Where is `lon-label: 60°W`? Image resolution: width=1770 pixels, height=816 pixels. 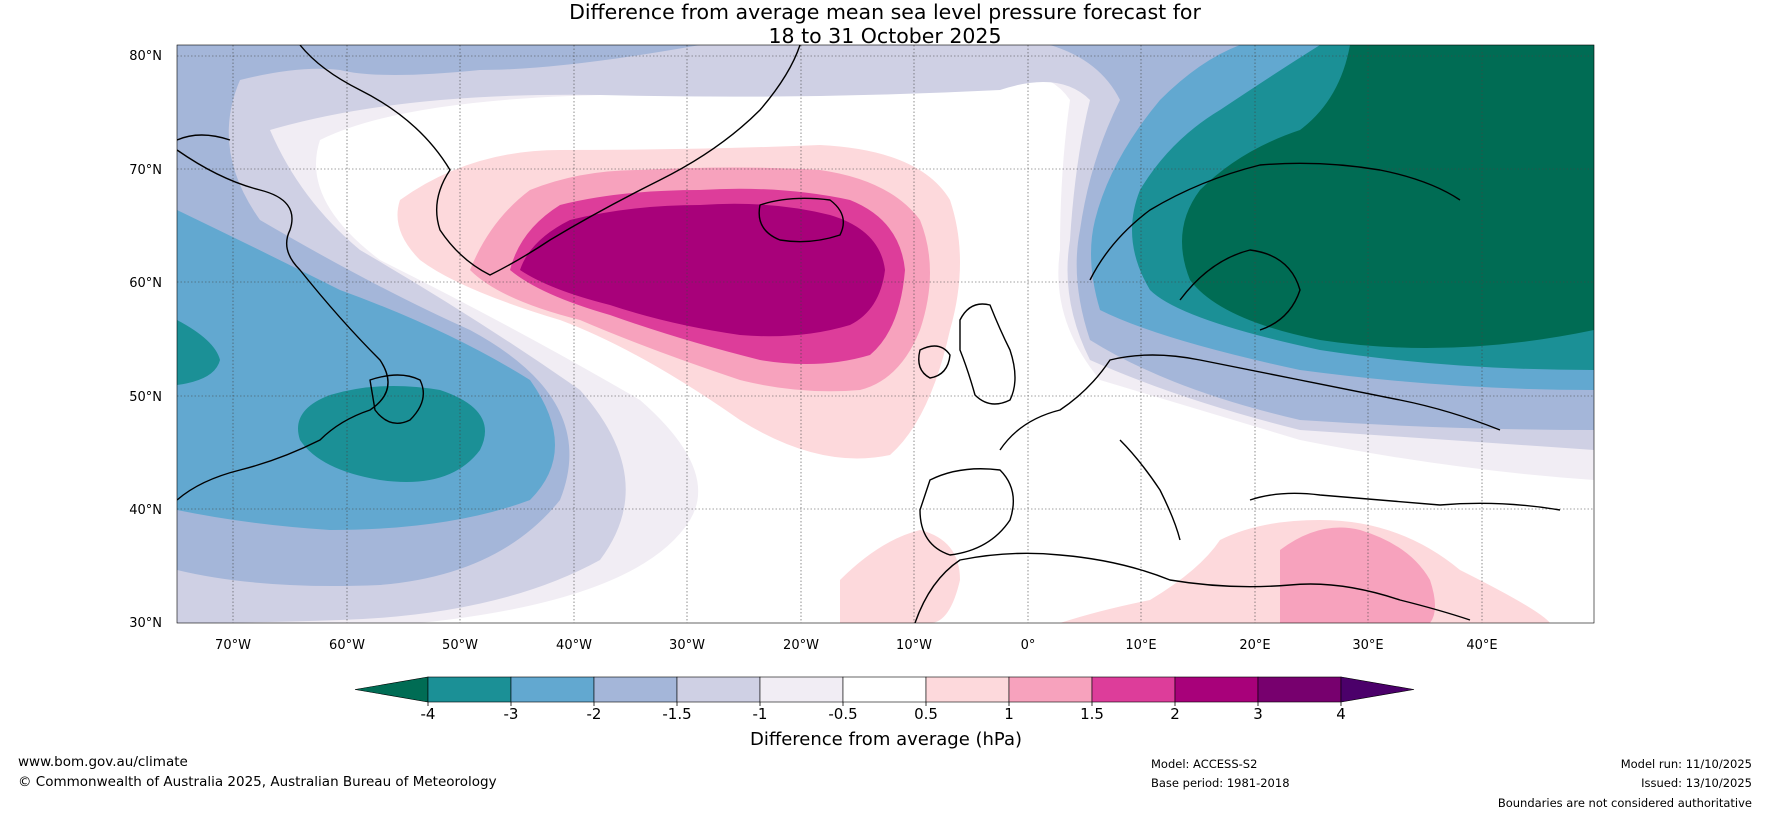
lon-label: 60°W is located at coordinates (347, 645).